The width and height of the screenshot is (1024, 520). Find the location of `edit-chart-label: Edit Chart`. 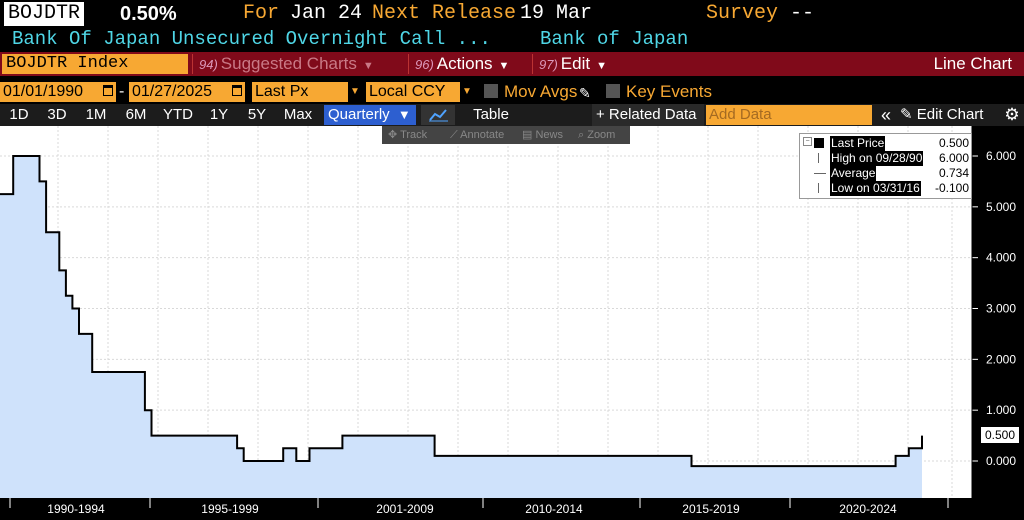

edit-chart-label: Edit Chart is located at coordinates (950, 114).